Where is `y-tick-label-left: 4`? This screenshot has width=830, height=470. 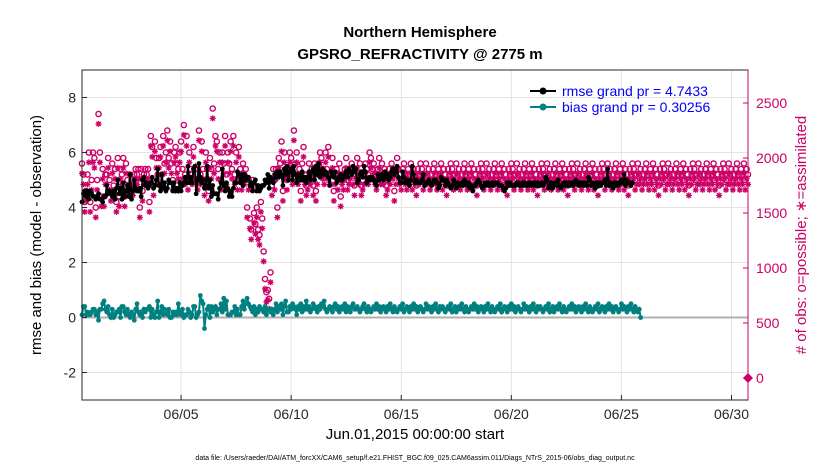 y-tick-label-left: 4 is located at coordinates (72, 208).